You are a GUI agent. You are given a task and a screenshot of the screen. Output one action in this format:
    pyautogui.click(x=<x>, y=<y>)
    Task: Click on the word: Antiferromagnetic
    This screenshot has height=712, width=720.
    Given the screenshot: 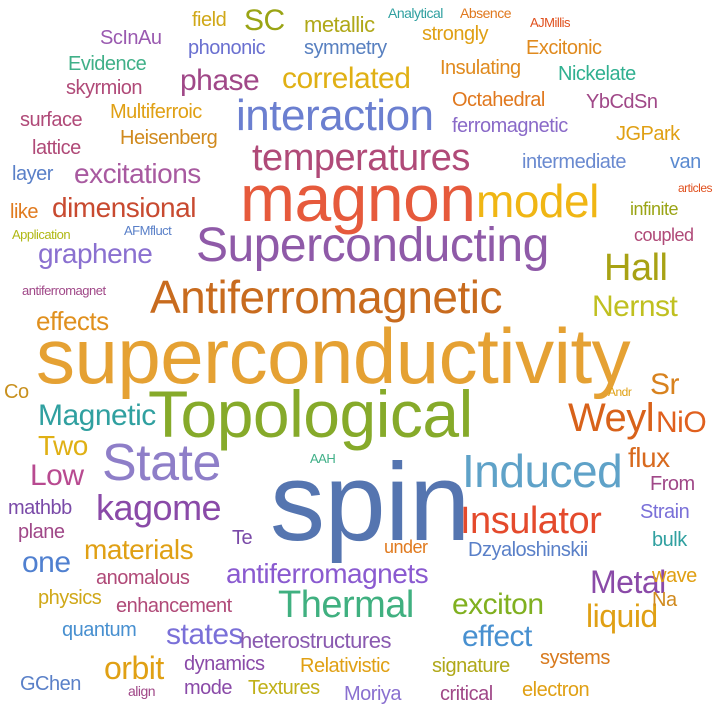 What is the action you would take?
    pyautogui.click(x=326, y=297)
    